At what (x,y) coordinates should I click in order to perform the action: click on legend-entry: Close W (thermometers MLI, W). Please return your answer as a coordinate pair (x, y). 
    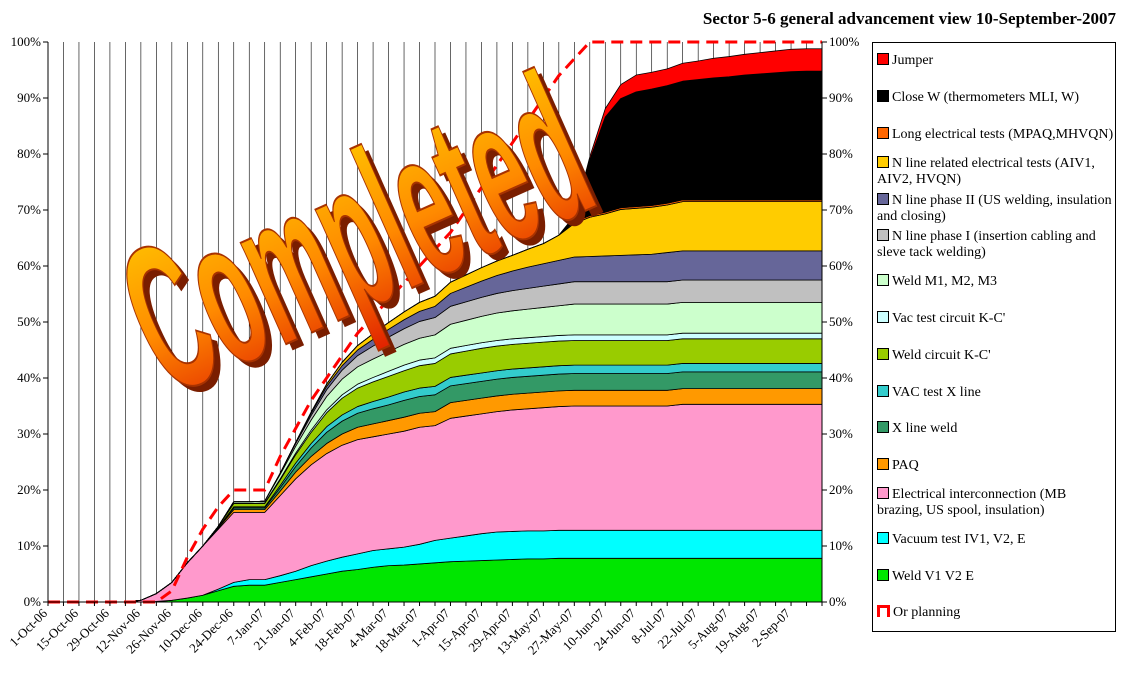
    Looking at the image, I should click on (978, 98).